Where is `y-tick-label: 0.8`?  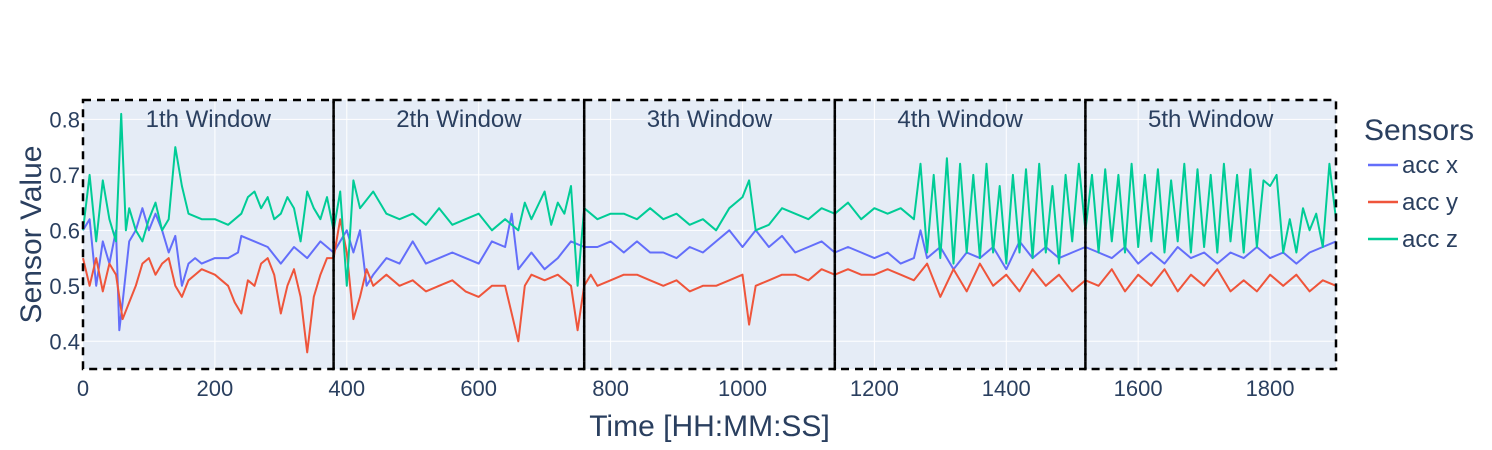 y-tick-label: 0.8 is located at coordinates (64, 119).